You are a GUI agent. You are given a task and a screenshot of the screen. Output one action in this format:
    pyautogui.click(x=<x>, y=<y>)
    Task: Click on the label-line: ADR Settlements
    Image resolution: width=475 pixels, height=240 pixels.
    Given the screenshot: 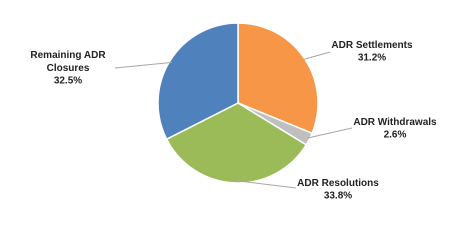 What is the action you would take?
    pyautogui.click(x=372, y=45)
    